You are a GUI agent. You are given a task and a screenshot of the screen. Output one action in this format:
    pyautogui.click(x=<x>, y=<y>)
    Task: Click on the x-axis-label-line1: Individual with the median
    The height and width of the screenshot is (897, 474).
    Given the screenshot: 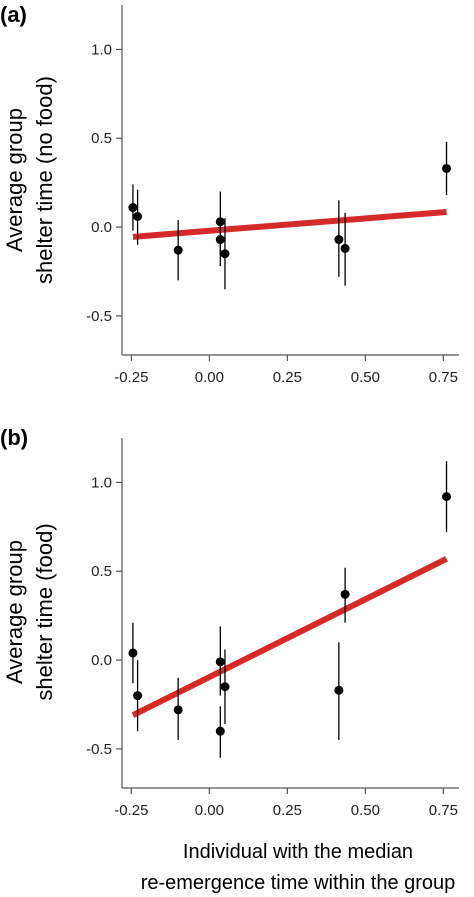 What is the action you would take?
    pyautogui.click(x=298, y=852)
    